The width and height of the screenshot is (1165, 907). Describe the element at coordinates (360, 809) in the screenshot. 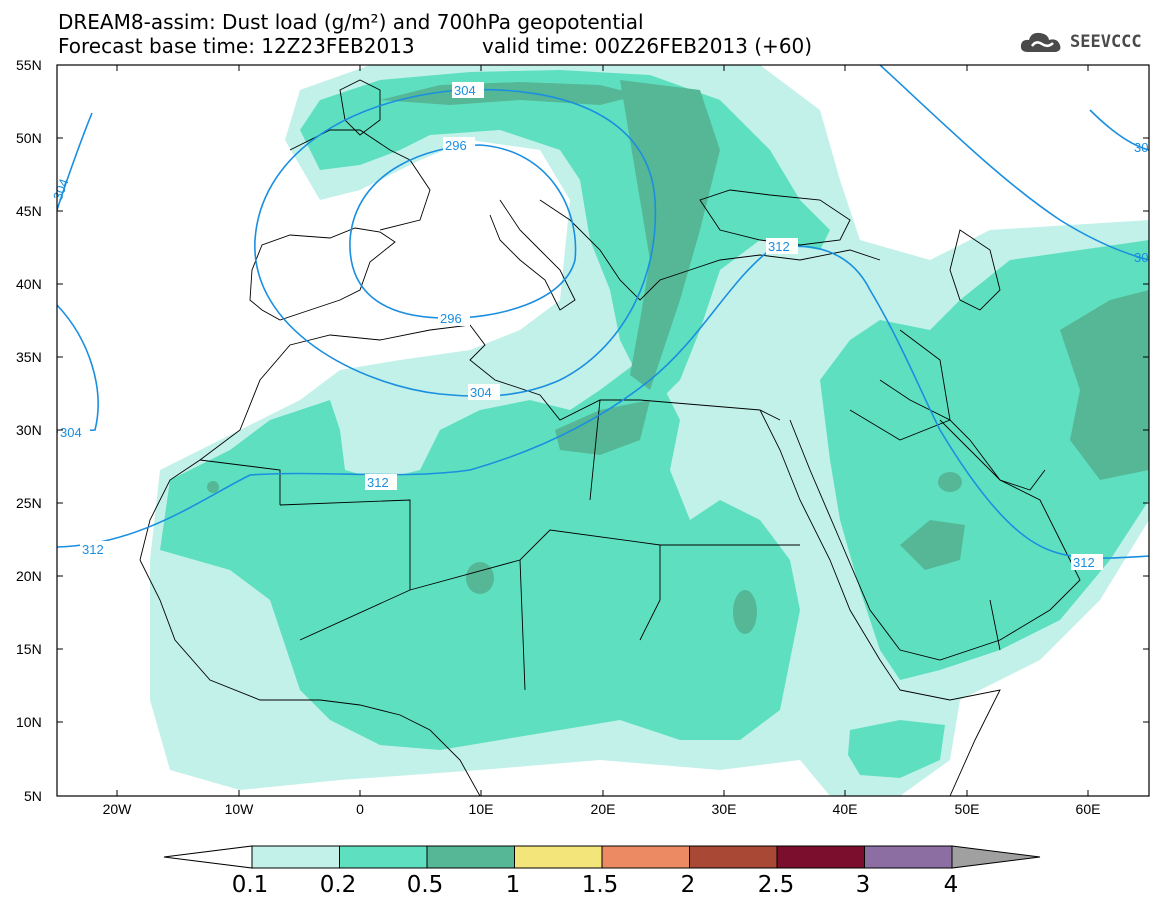

I see `x-tick-label: 0` at that location.